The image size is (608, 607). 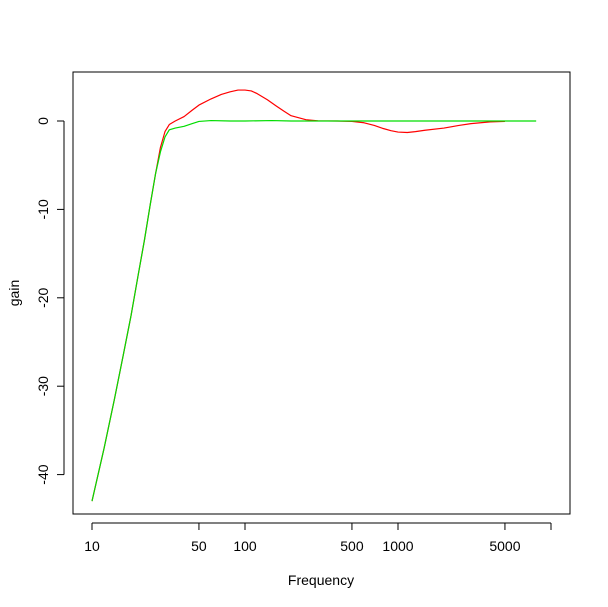 I want to click on y-axis: 0 -10 -20 -30 -40, so click(x=50, y=301).